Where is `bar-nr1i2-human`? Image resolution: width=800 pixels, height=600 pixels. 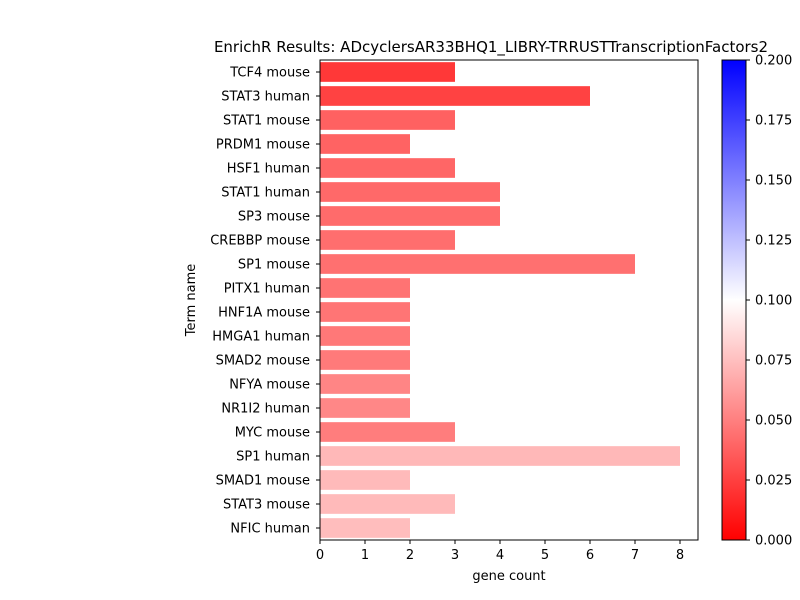
bar-nr1i2-human is located at coordinates (365, 408).